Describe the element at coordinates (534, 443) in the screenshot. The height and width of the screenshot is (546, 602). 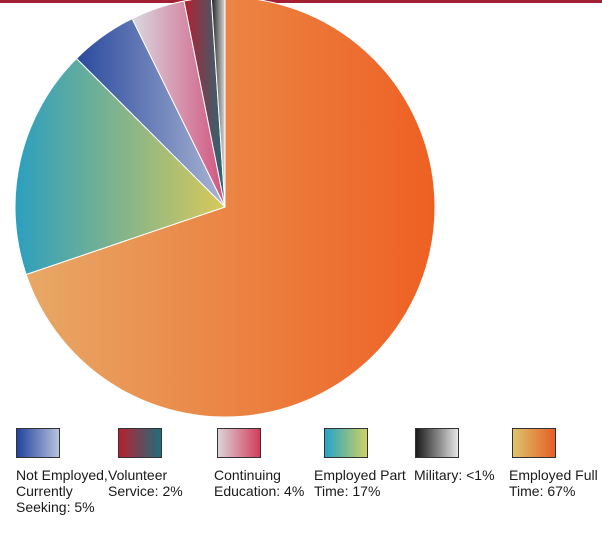
I see `legend-swatch-full-time` at that location.